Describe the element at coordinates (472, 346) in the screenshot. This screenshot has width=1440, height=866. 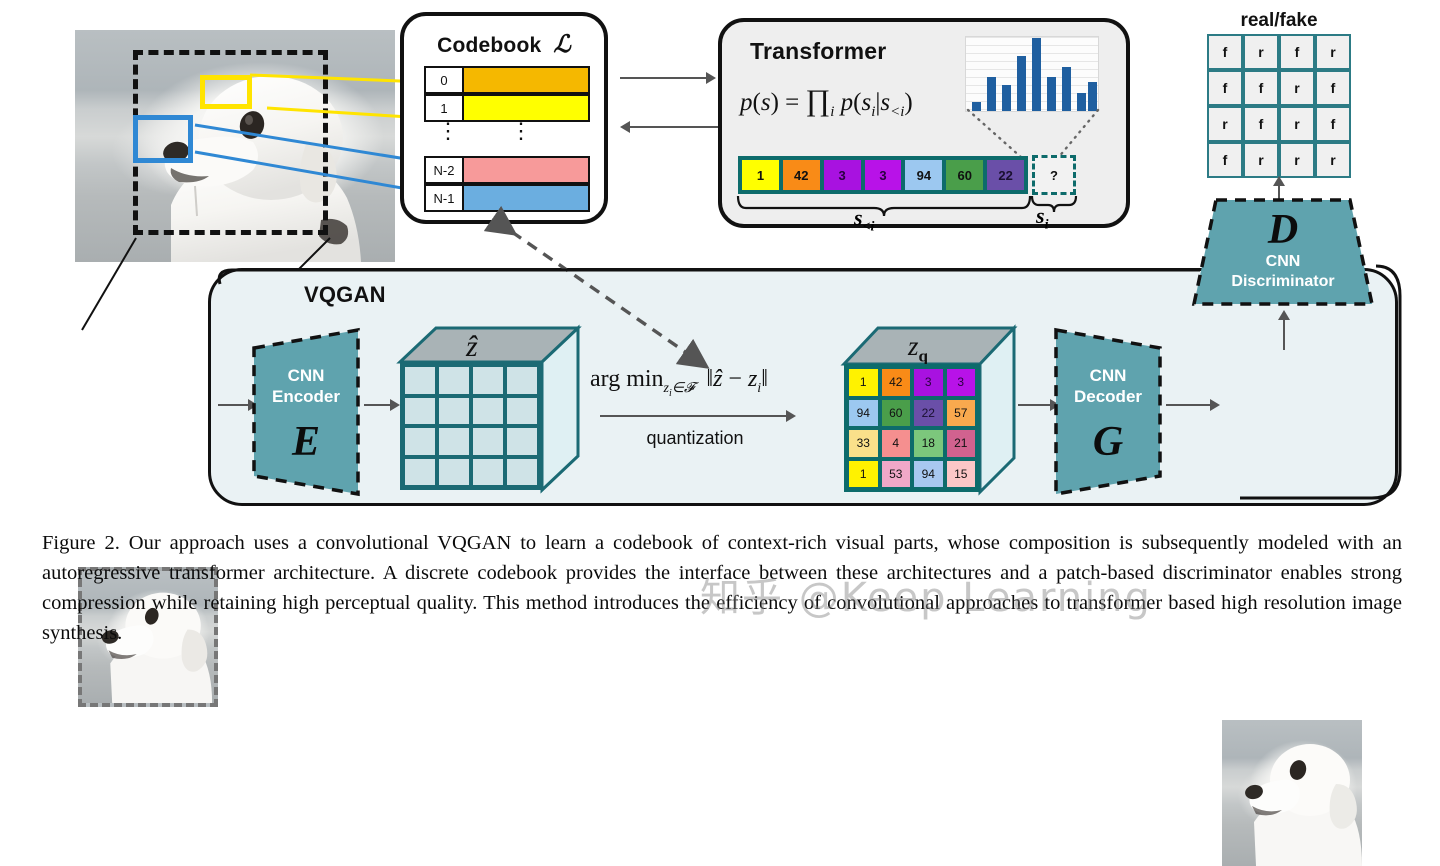
I see `z-hat-label: ẑ` at that location.